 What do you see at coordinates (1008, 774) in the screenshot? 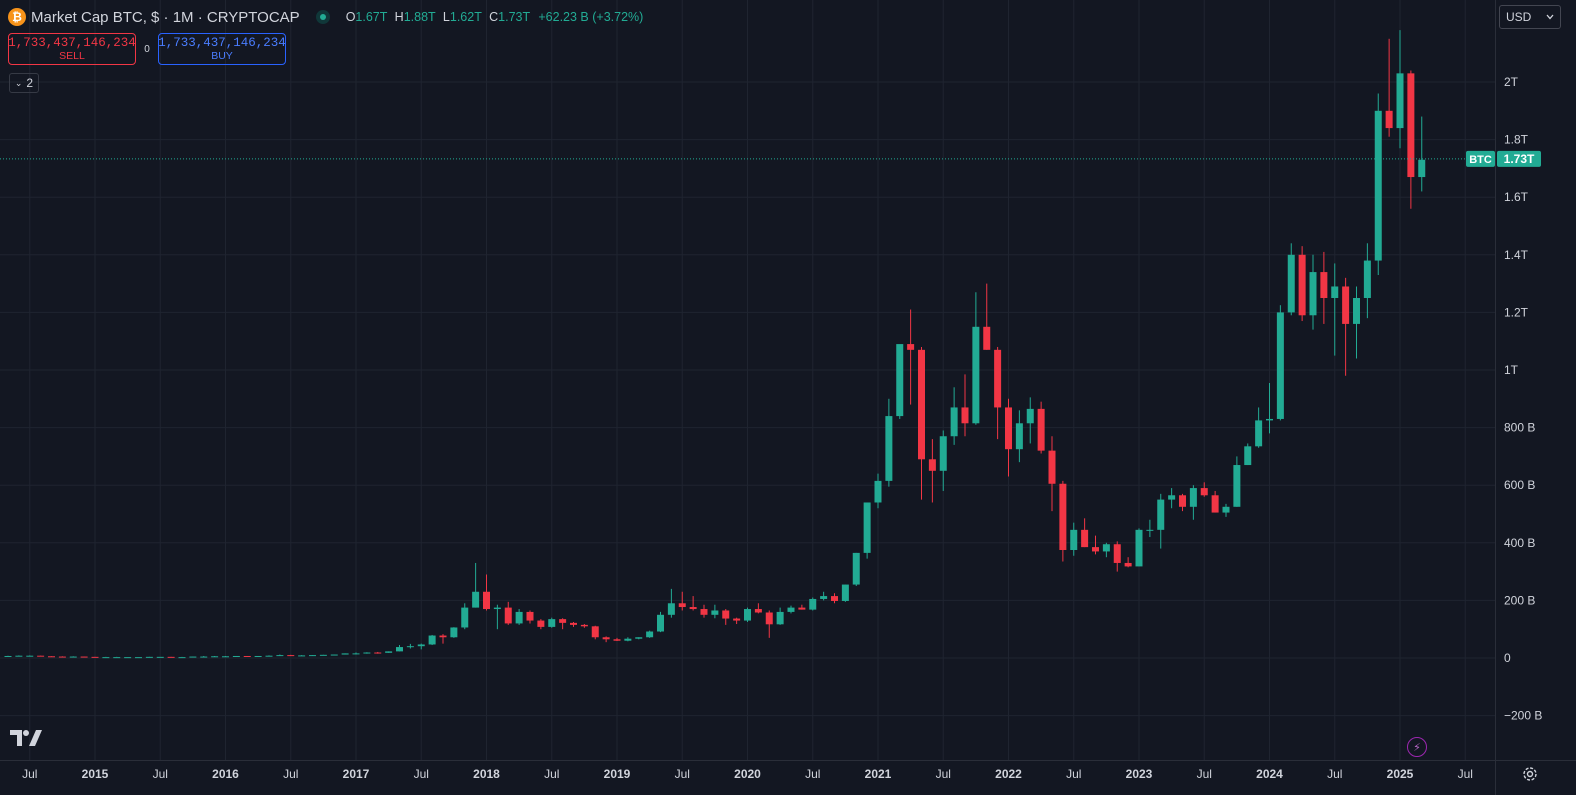
I see `x-tick-label: 2022` at bounding box center [1008, 774].